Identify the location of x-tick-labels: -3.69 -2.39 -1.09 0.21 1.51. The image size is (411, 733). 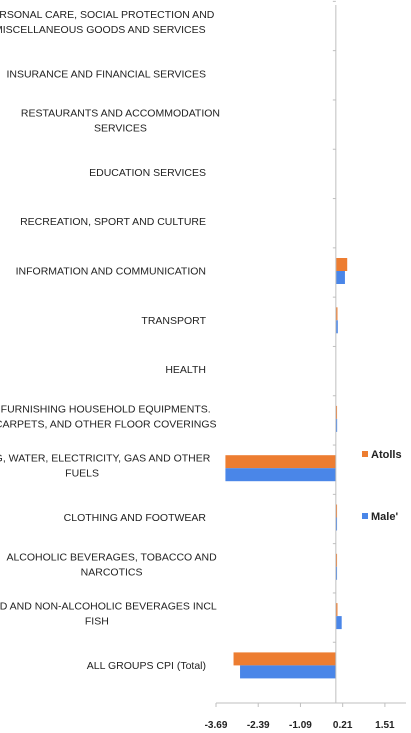
(300, 725).